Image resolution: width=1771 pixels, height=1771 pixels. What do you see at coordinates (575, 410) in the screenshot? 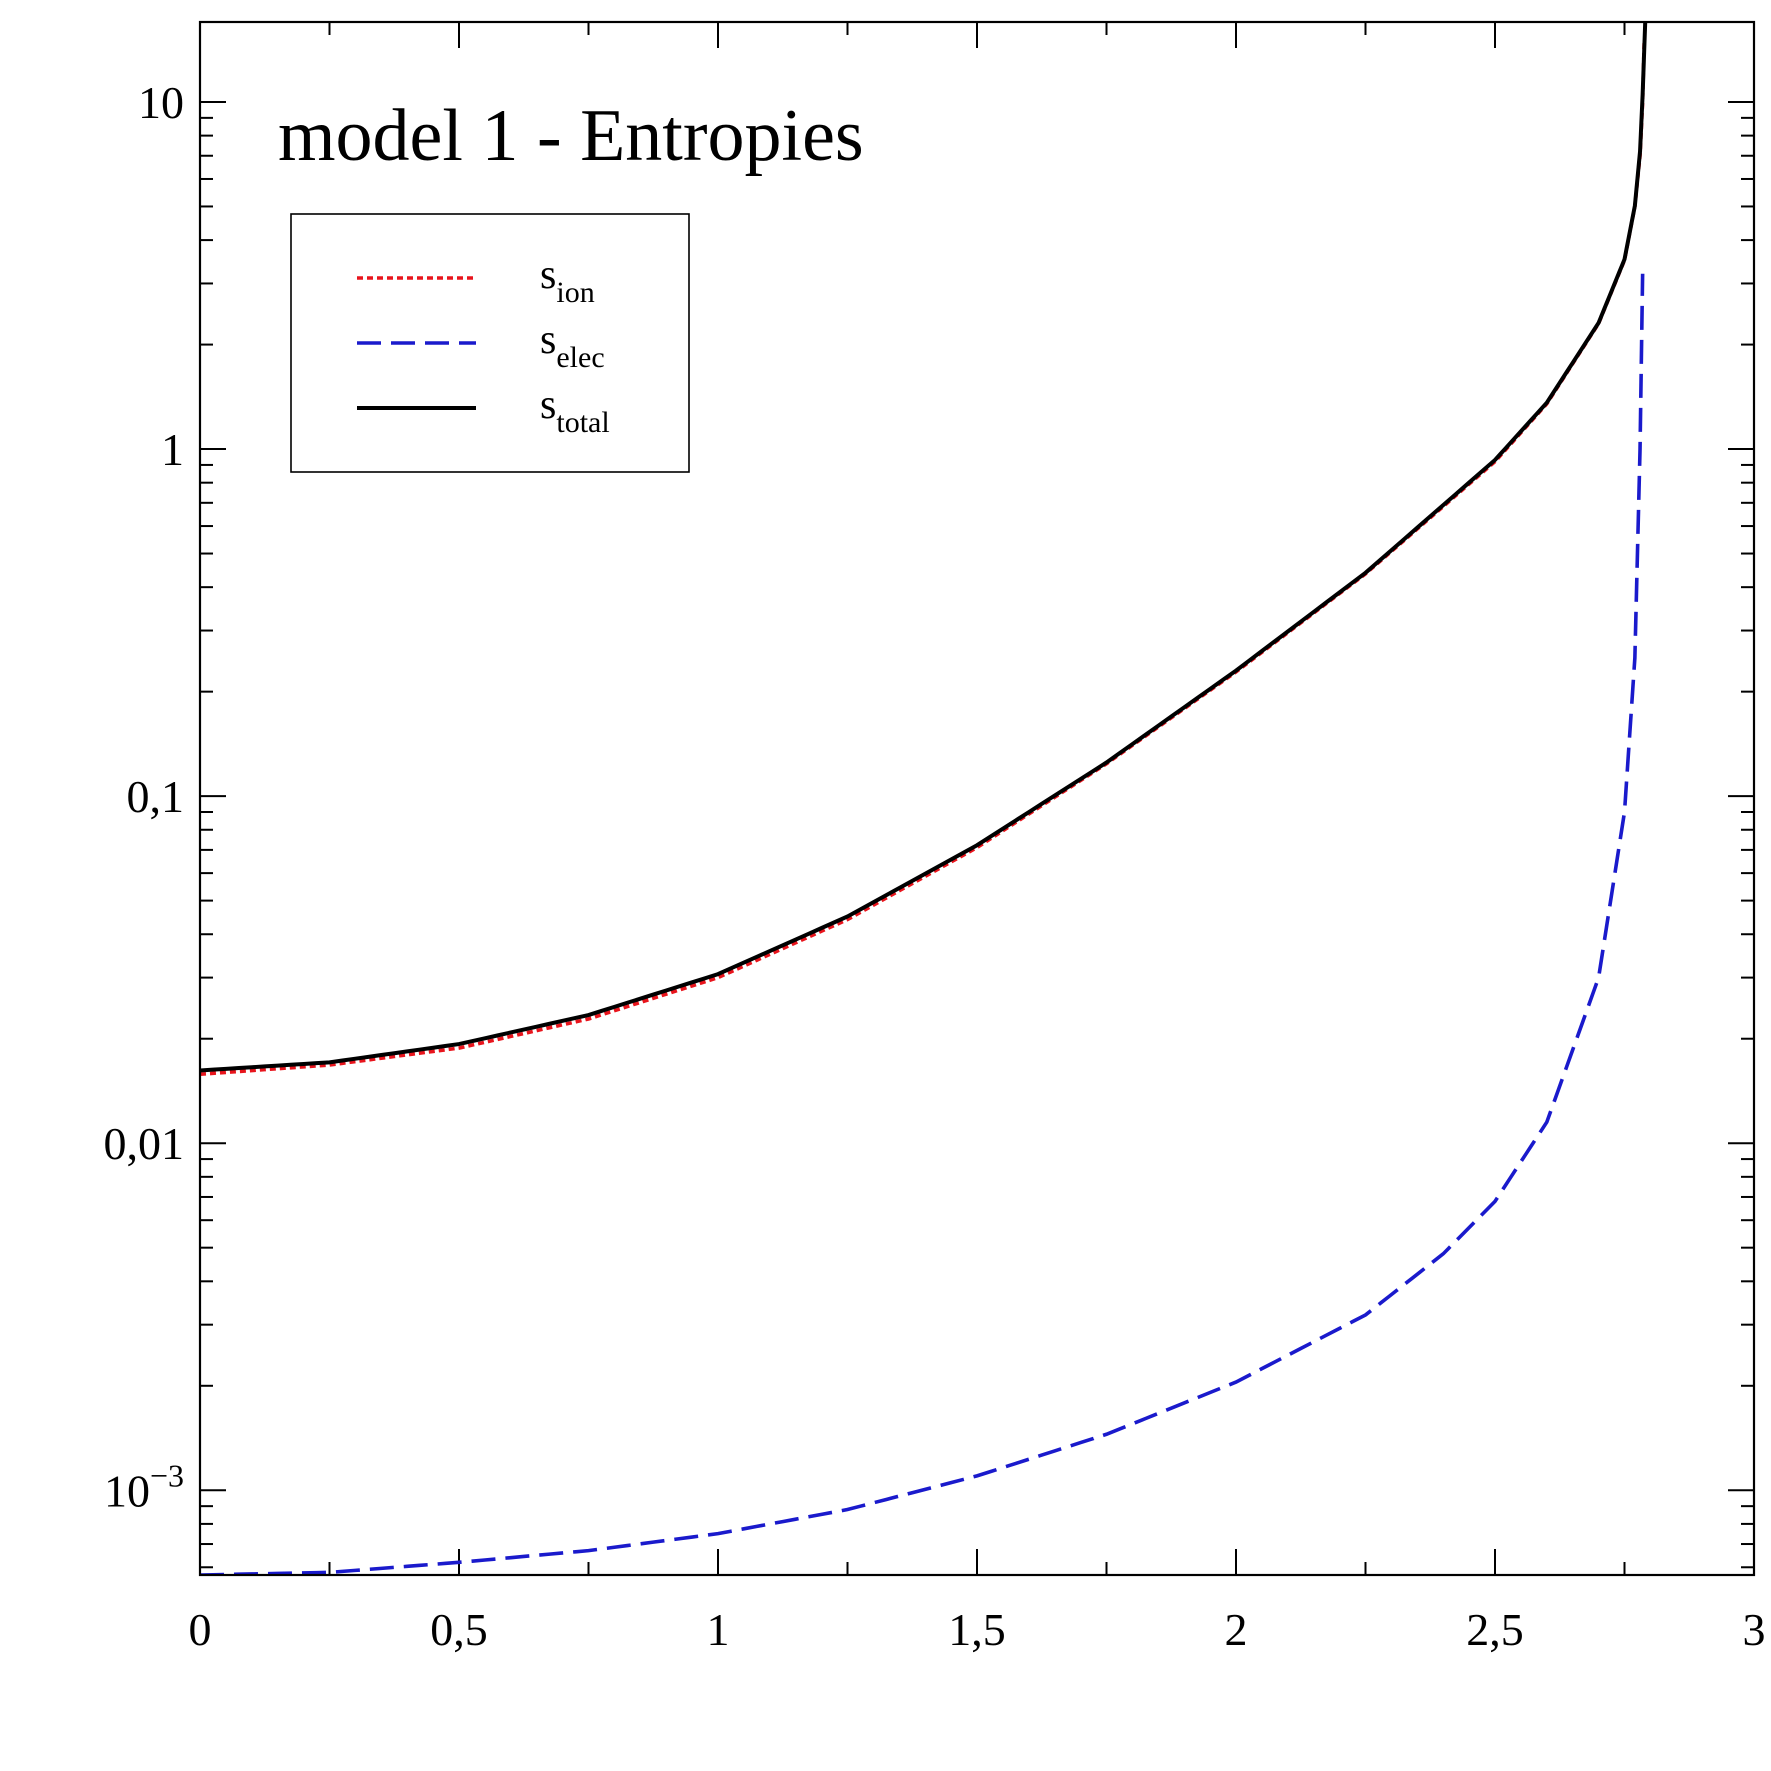
I see `legend-label-total: stotal` at bounding box center [575, 410].